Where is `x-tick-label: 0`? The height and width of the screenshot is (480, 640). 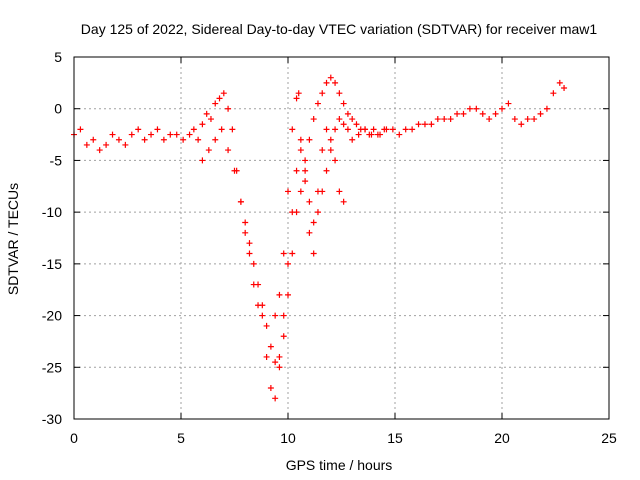 x-tick-label: 0 is located at coordinates (74, 438).